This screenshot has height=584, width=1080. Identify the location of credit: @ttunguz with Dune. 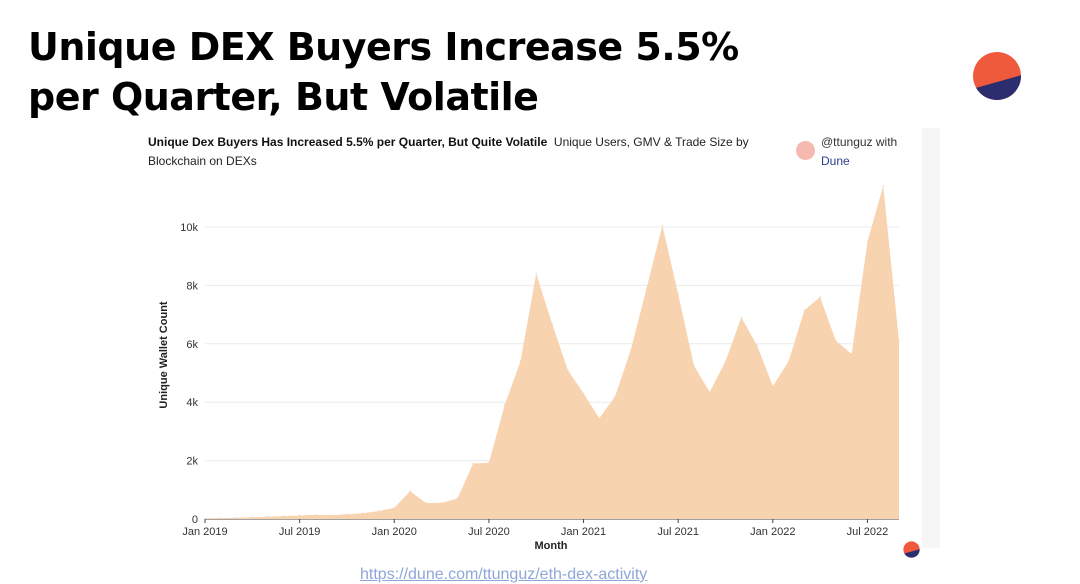
(859, 152).